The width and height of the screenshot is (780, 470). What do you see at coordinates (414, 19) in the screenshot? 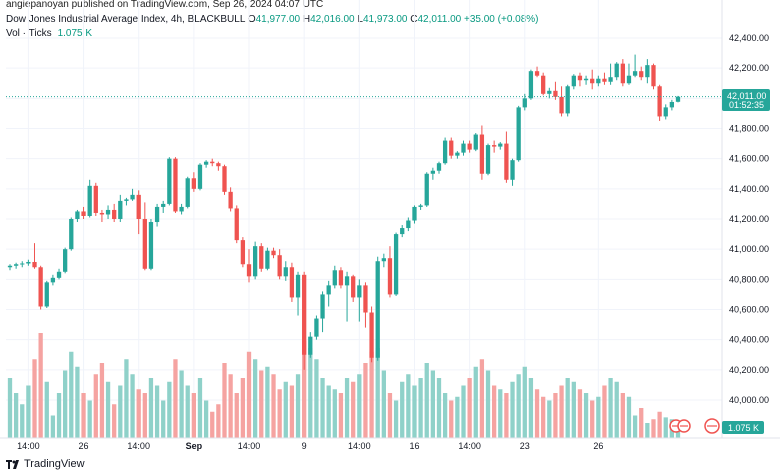
I see `close-label: C` at bounding box center [414, 19].